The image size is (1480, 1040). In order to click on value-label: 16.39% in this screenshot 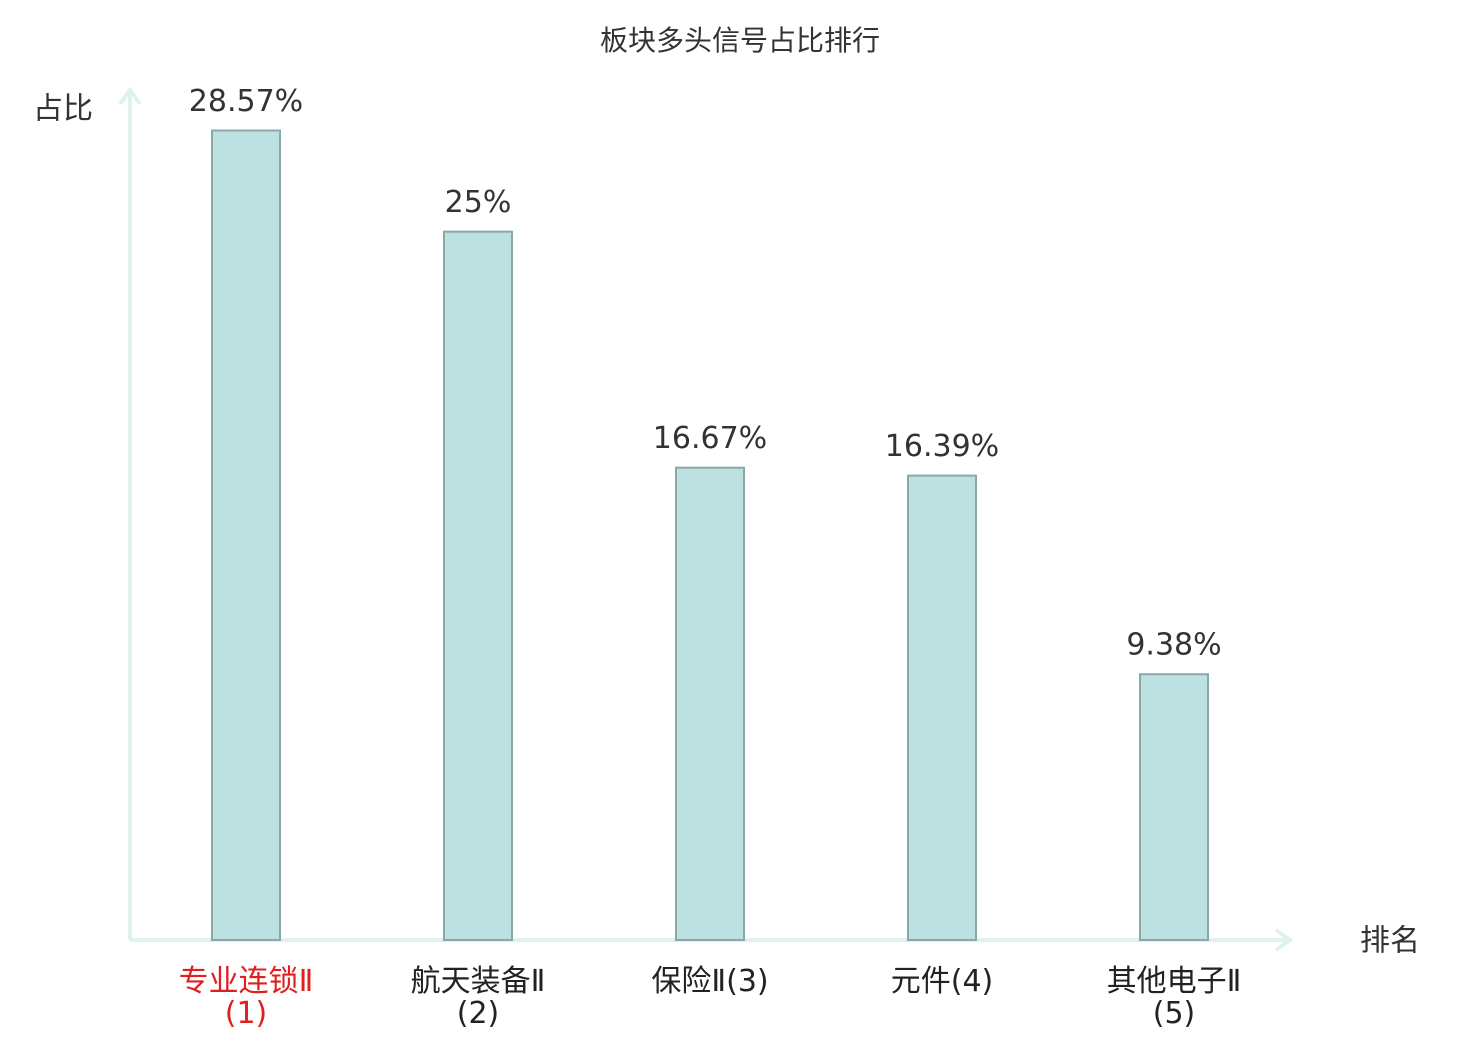, I will do `click(942, 446)`.